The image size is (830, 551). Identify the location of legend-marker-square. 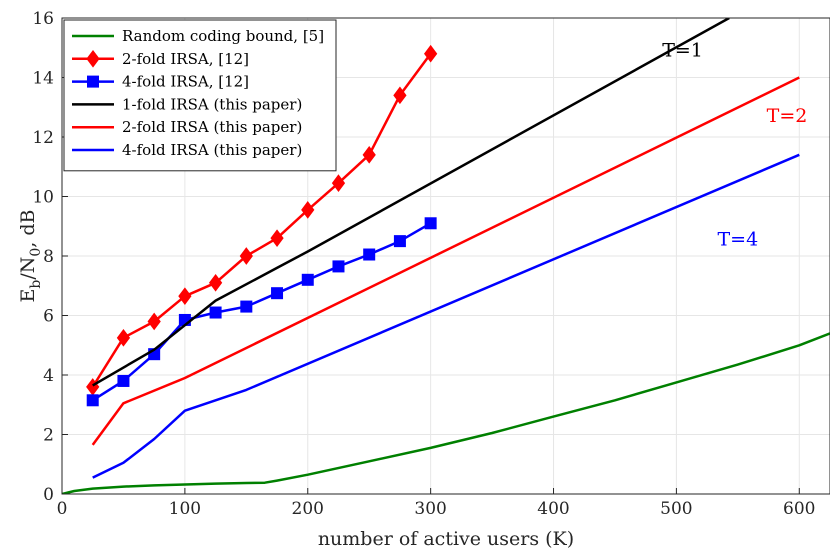
(93, 81).